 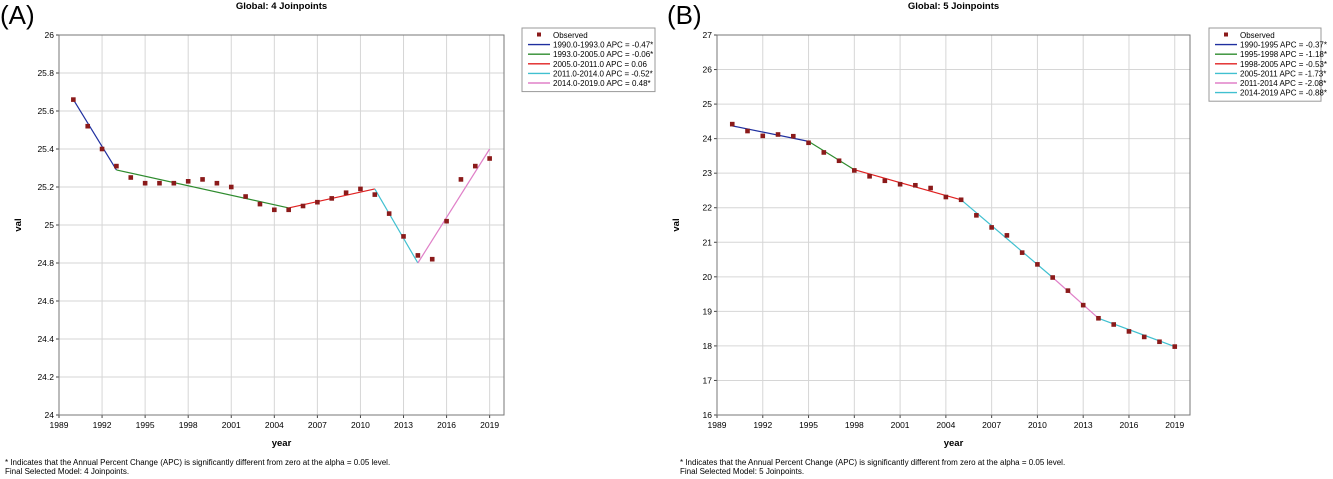 I want to click on y-tick-label: 25.4, so click(x=45, y=149).